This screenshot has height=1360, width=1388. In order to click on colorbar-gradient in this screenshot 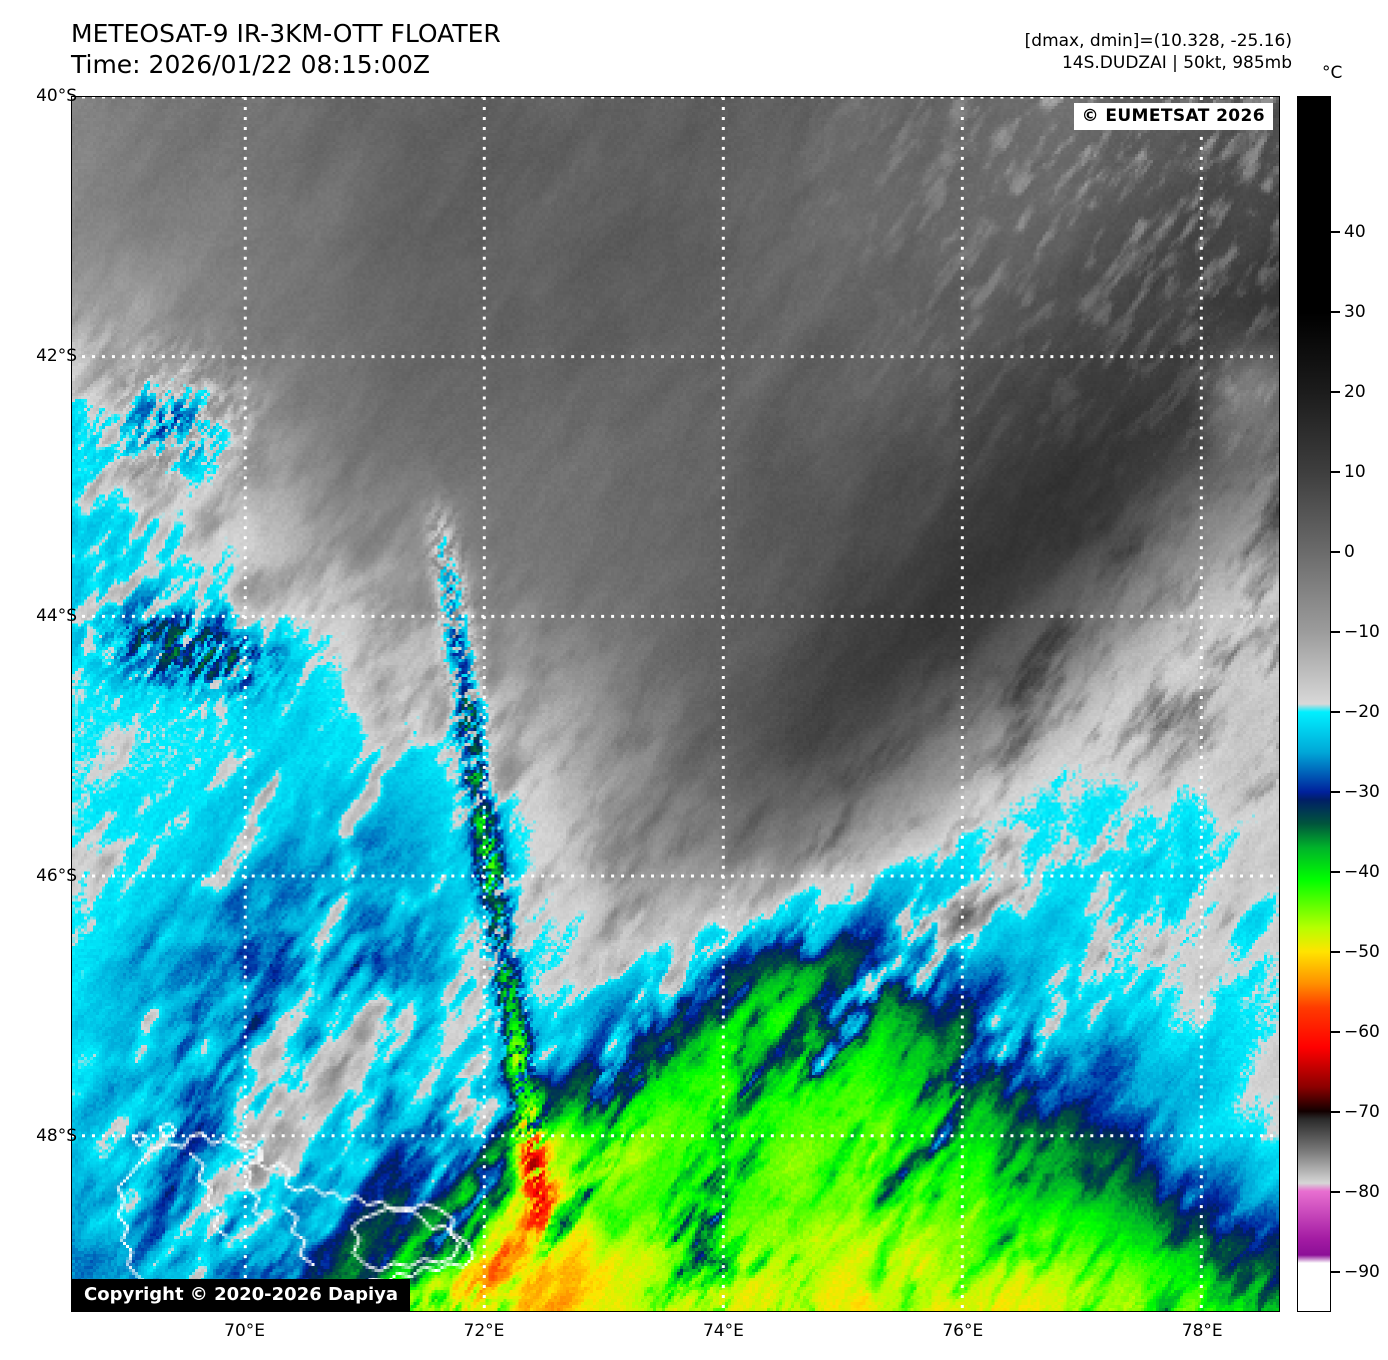, I will do `click(1314, 704)`.